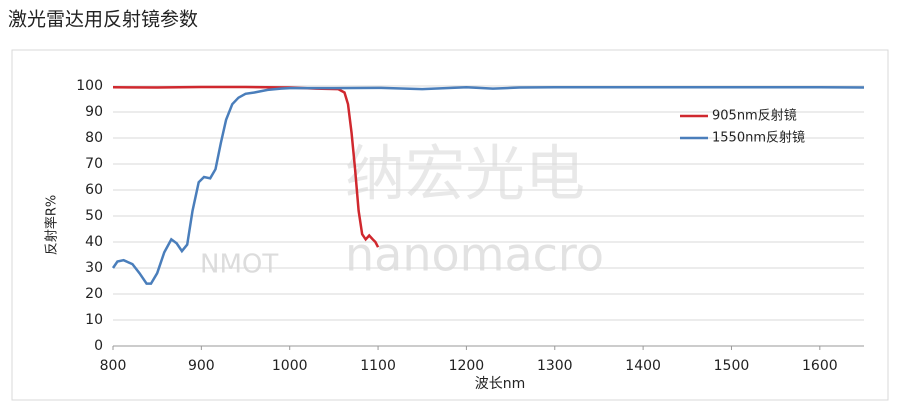 The width and height of the screenshot is (900, 407). Describe the element at coordinates (246, 166) in the screenshot. I see `data-line` at that location.